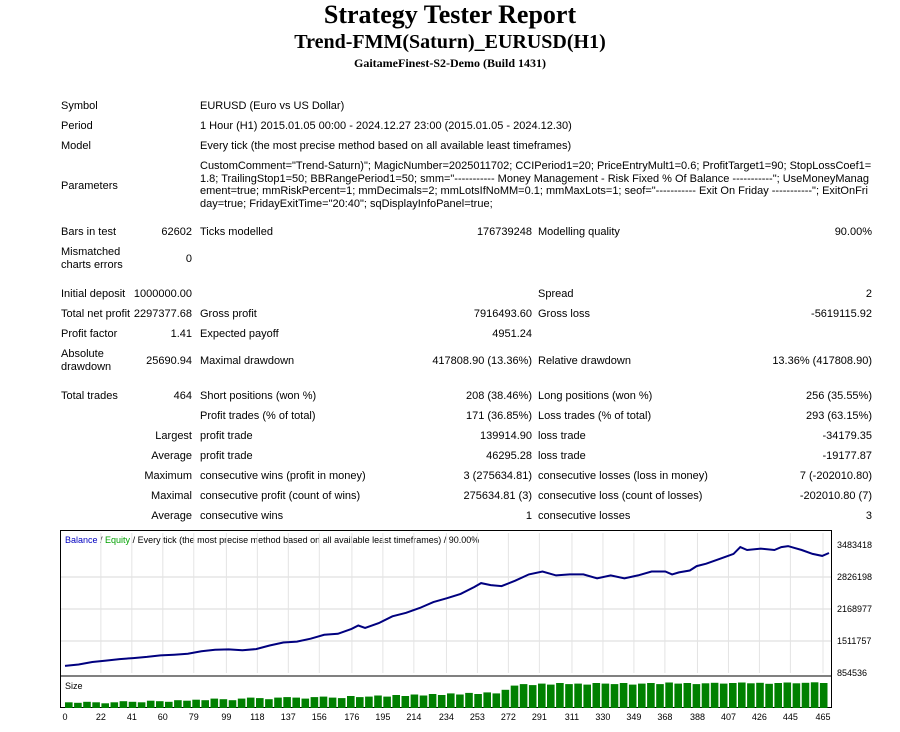 The image size is (900, 732). I want to click on spread-label: Spread, so click(556, 294).